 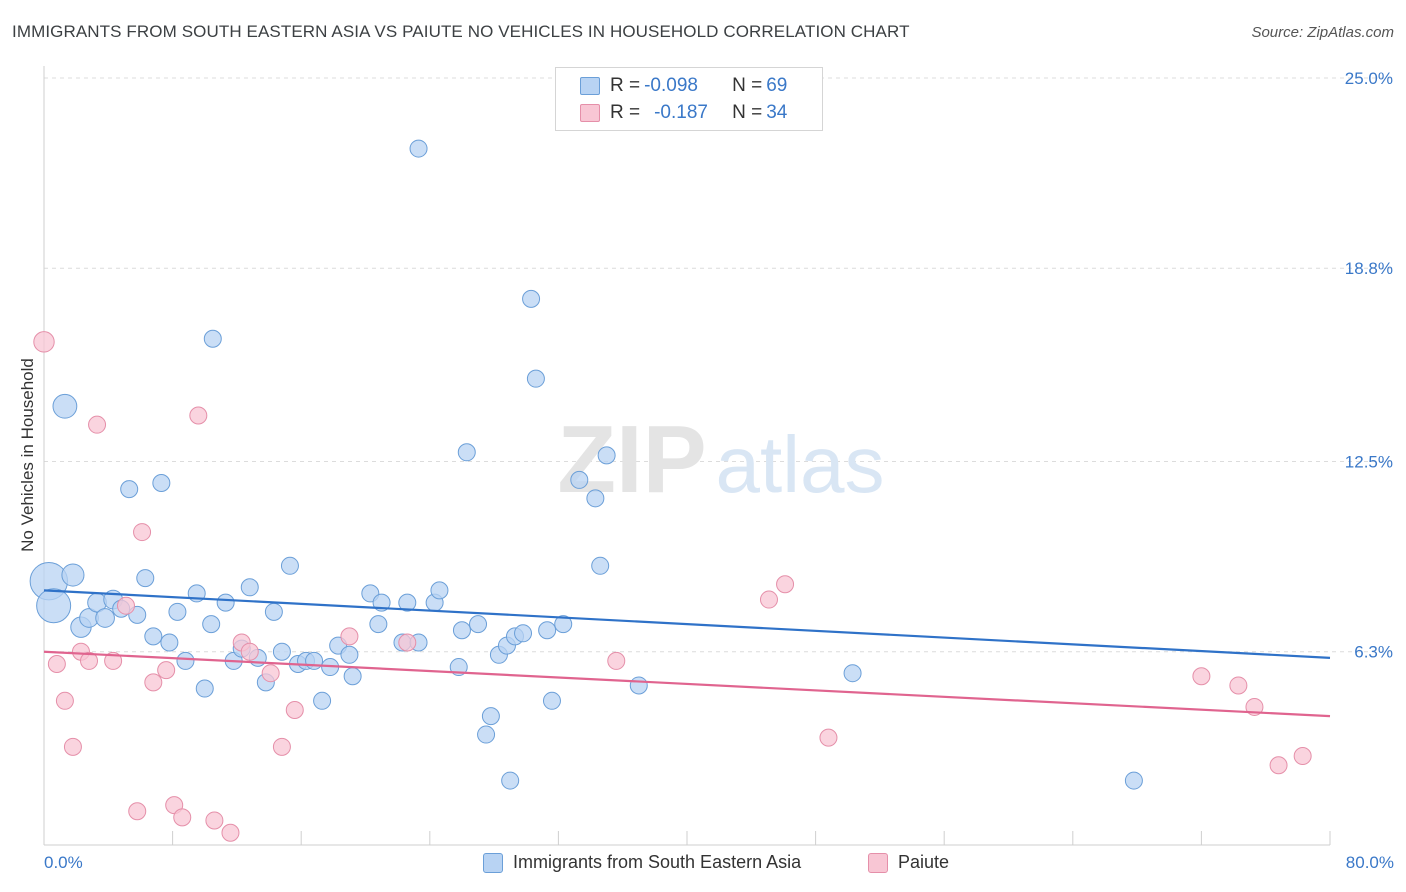 I want to click on stats-legend-row-2: R = -0.187 N = 34, so click(x=683, y=113).